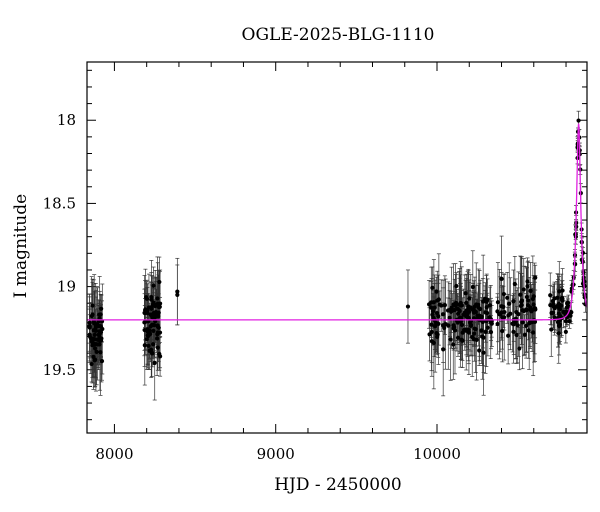 The height and width of the screenshot is (512, 600). What do you see at coordinates (59, 203) in the screenshot?
I see `y-tick-label: 18.5` at bounding box center [59, 203].